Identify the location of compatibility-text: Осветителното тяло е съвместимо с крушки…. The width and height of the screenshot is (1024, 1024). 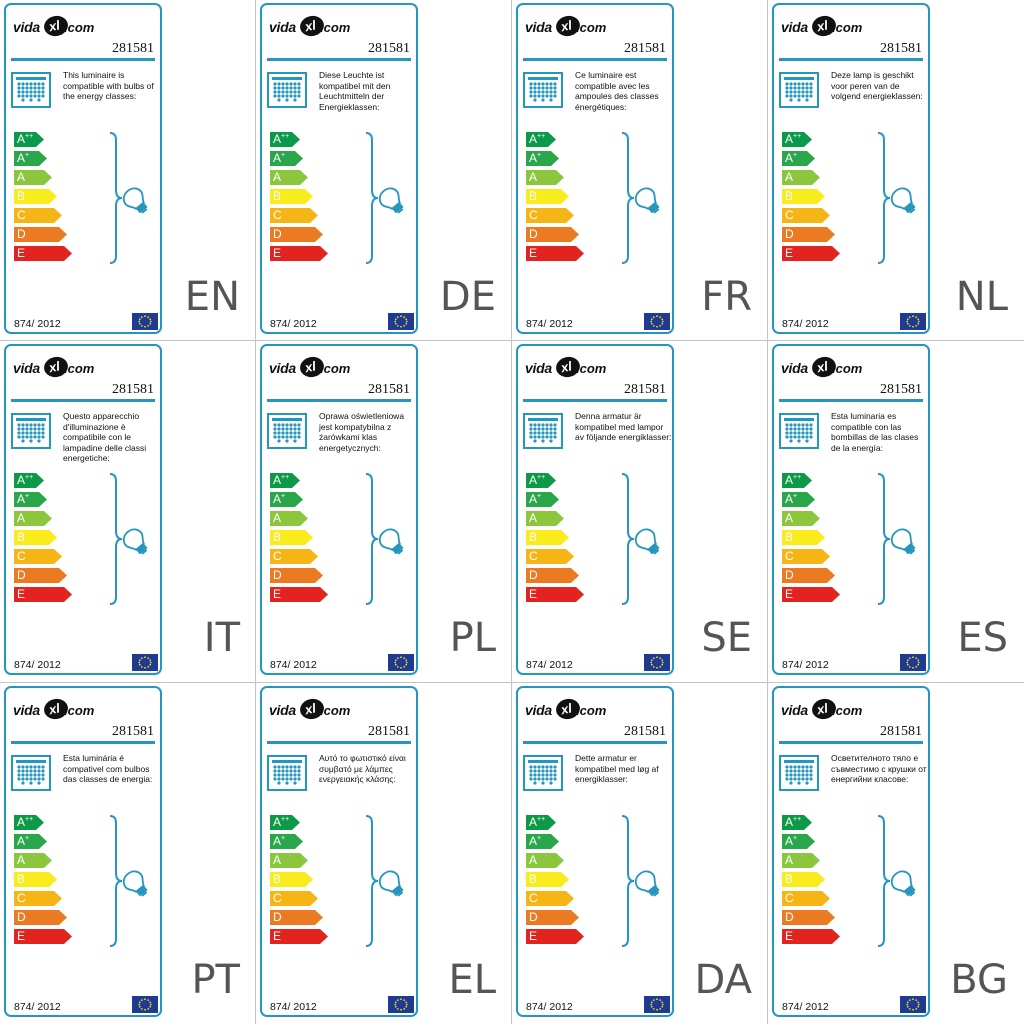
(879, 769).